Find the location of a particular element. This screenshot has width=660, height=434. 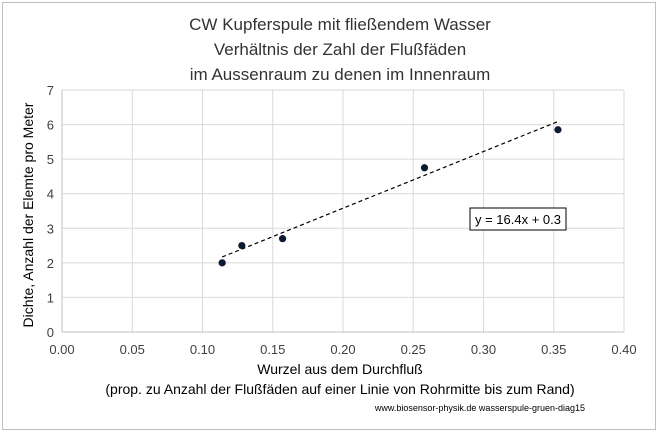

equation-box: y = 16.4x + 0.3 is located at coordinates (518, 219).